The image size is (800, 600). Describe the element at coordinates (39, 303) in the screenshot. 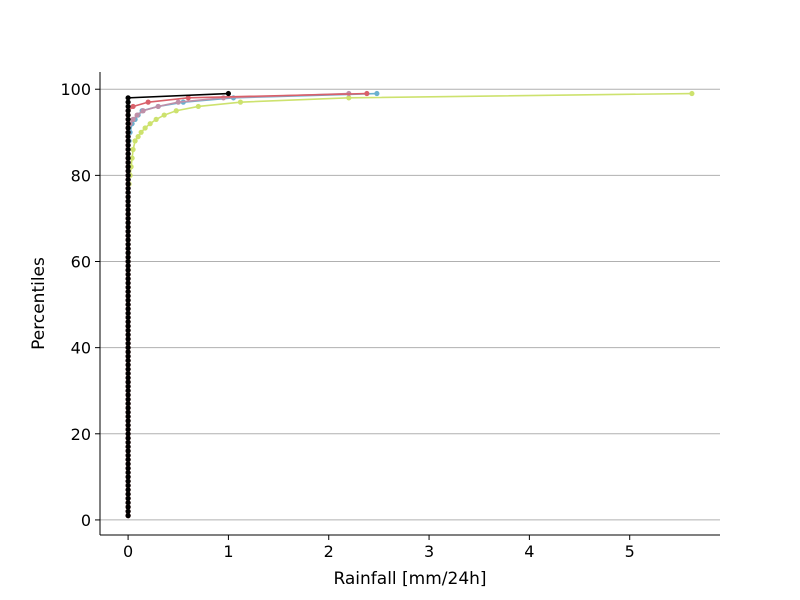

I see `y-axis-label: Percentiles` at that location.